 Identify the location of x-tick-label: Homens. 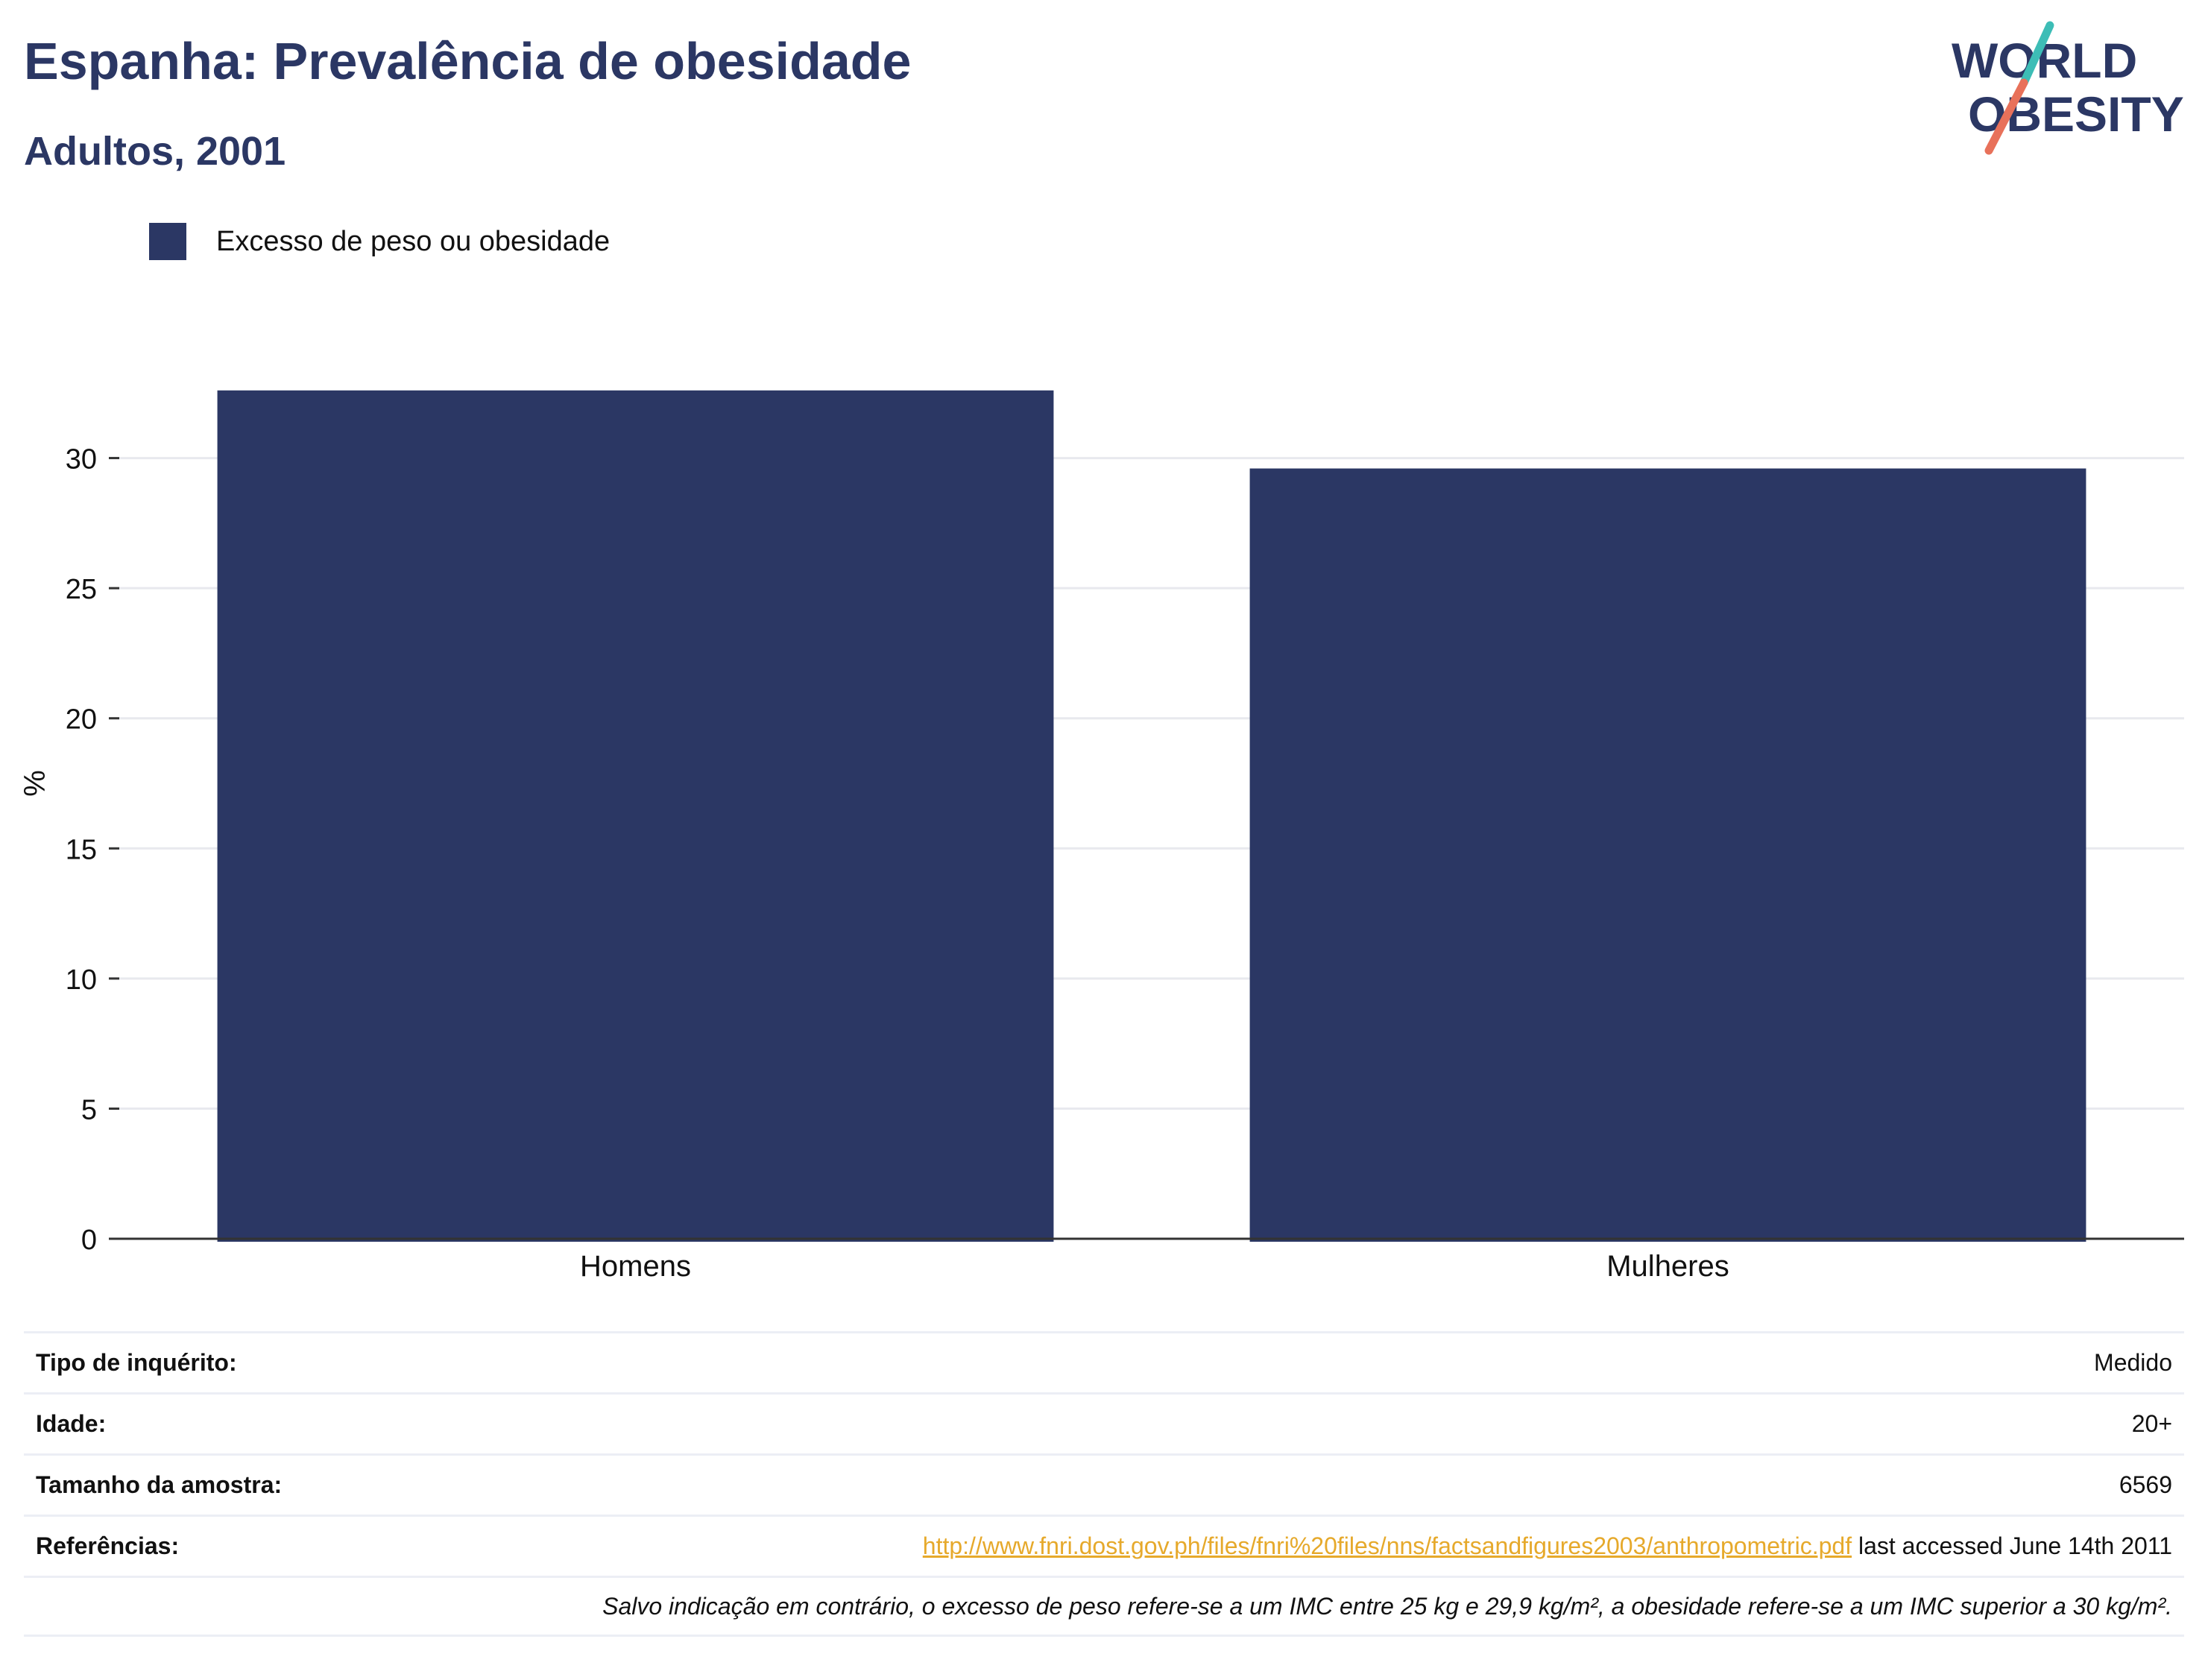
(635, 1266).